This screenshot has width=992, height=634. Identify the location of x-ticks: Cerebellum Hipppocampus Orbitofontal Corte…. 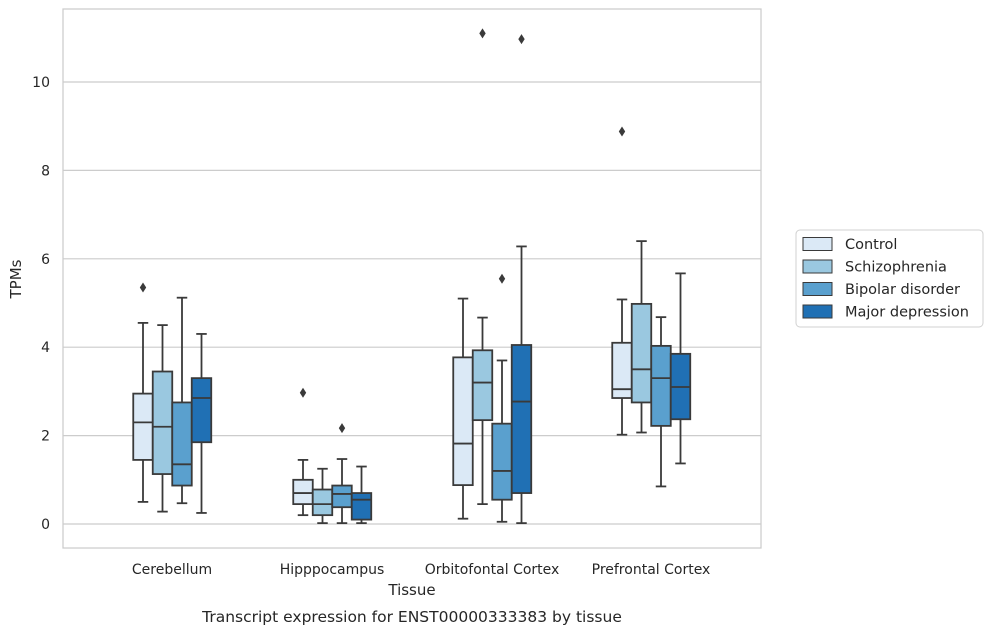
(421, 570).